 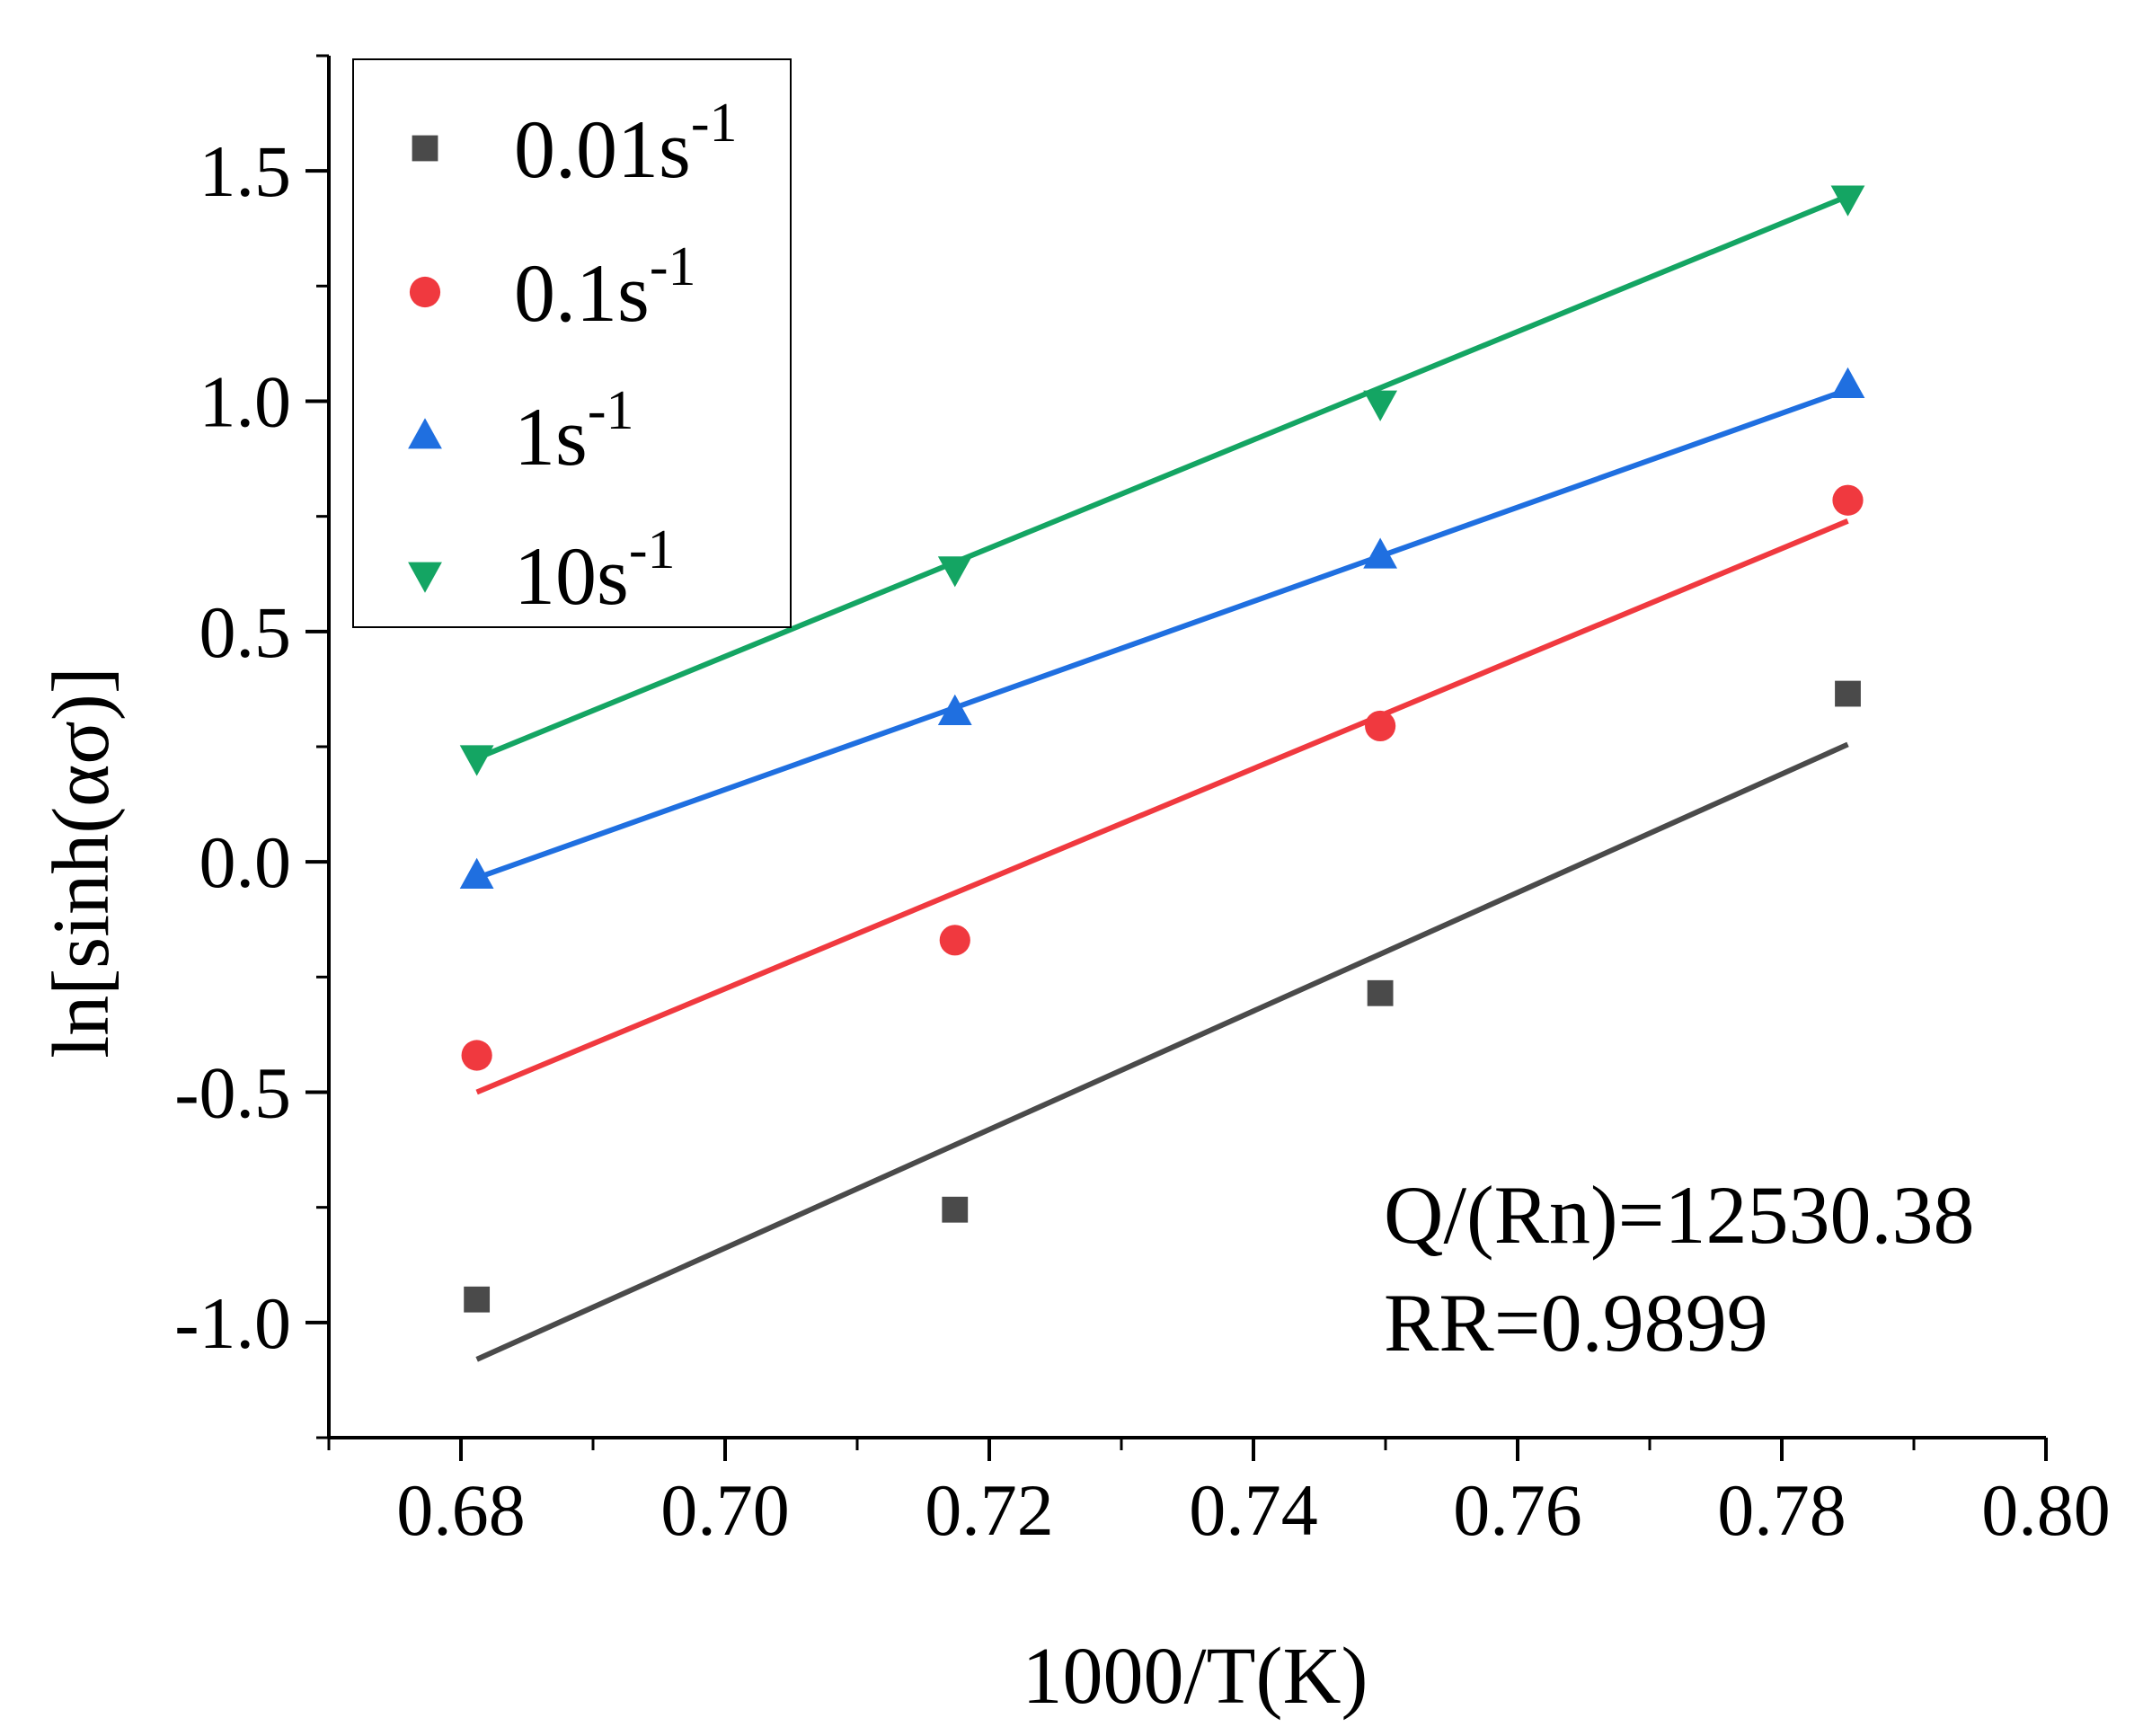 I want to click on y-tick-label: 0.5, so click(x=245, y=632).